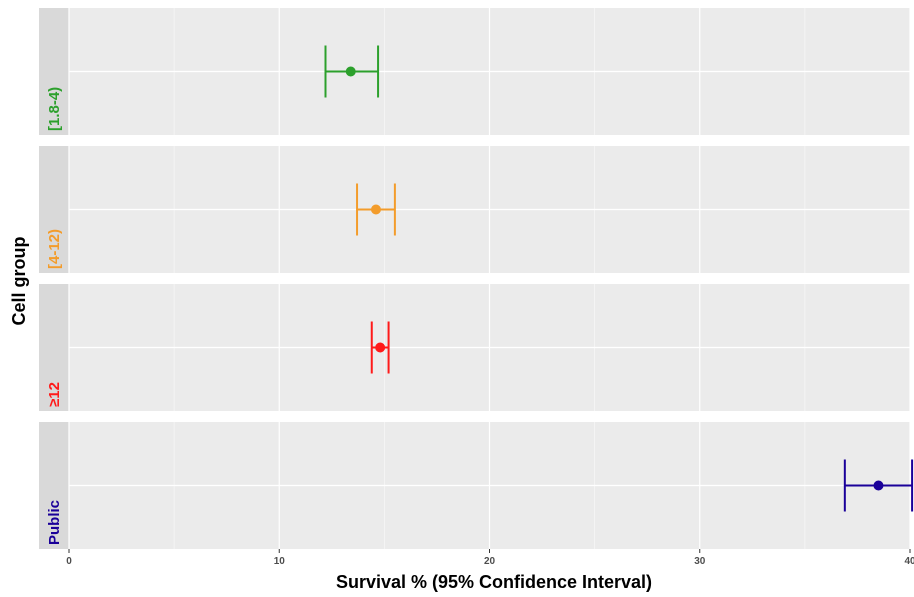  I want to click on x-tick-label: 30, so click(700, 561).